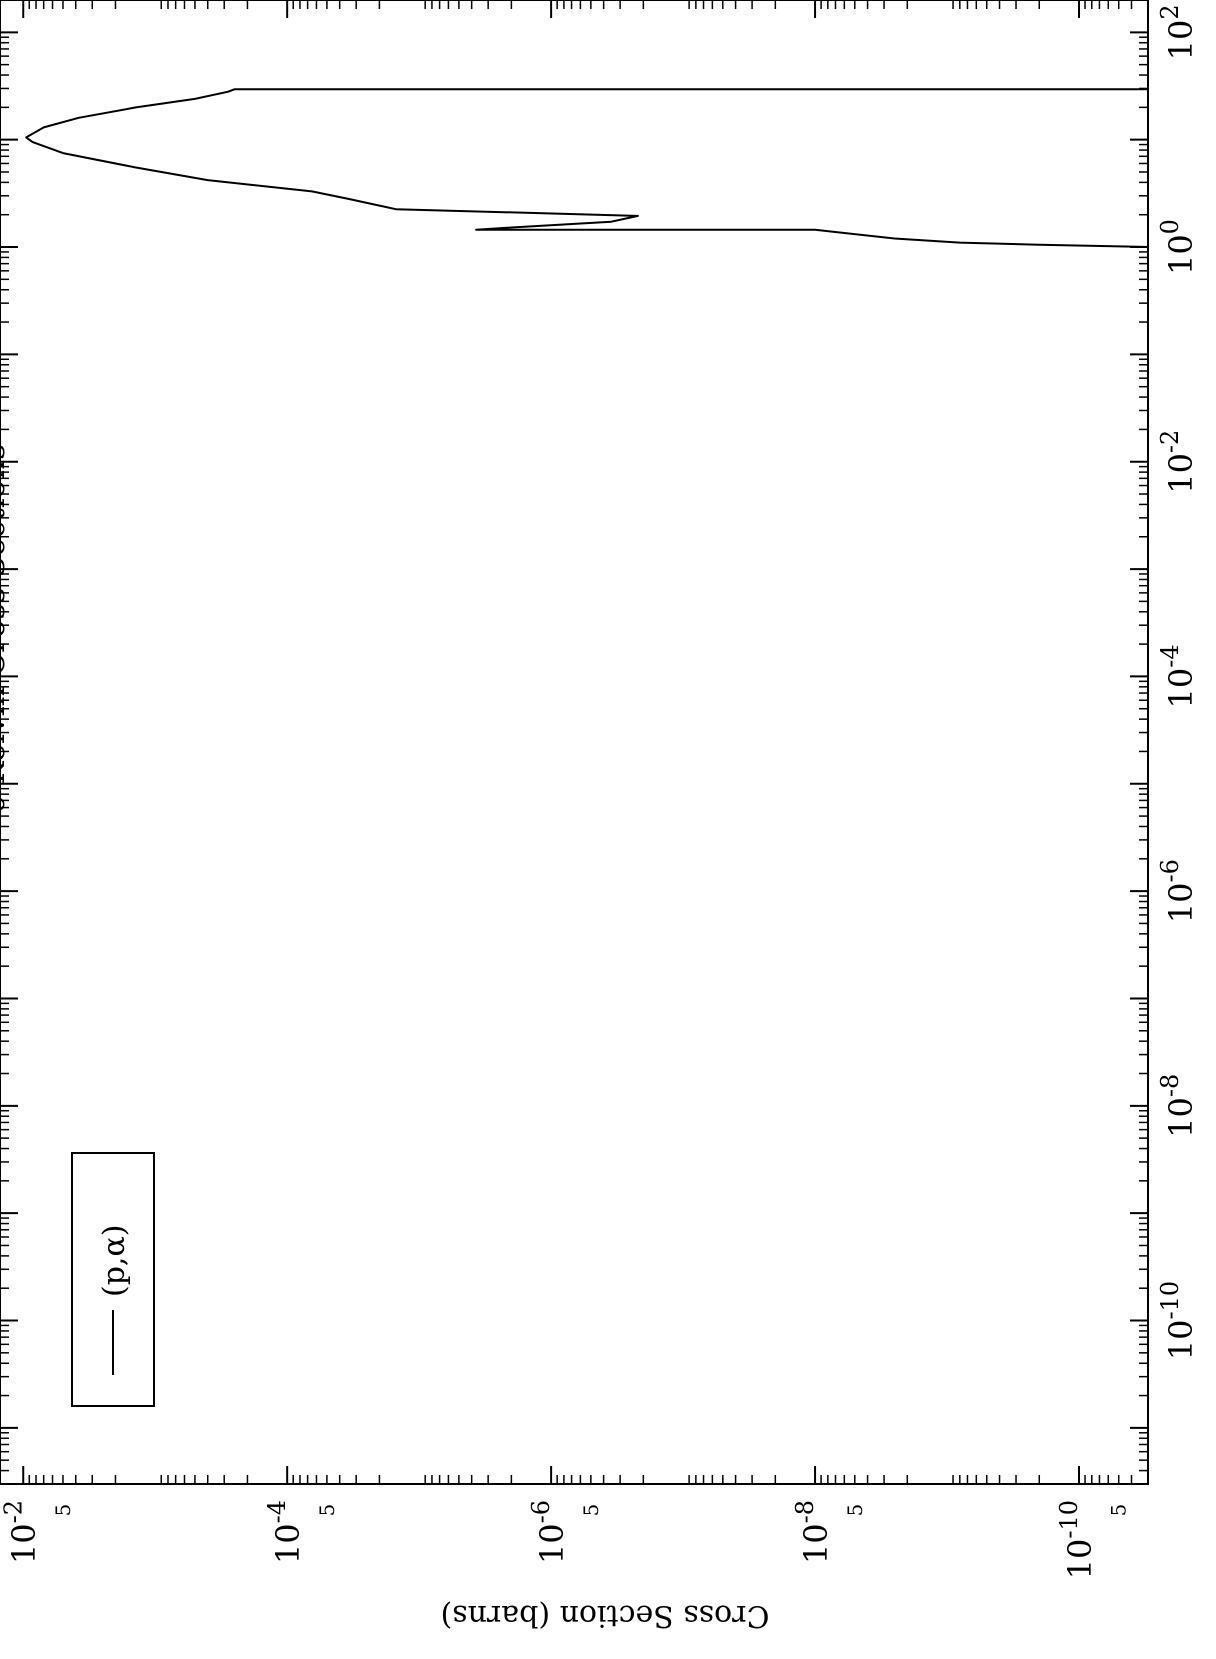 This screenshot has height=1659, width=1216. Describe the element at coordinates (1178, 676) in the screenshot. I see `x-tick-label: 10-4` at that location.